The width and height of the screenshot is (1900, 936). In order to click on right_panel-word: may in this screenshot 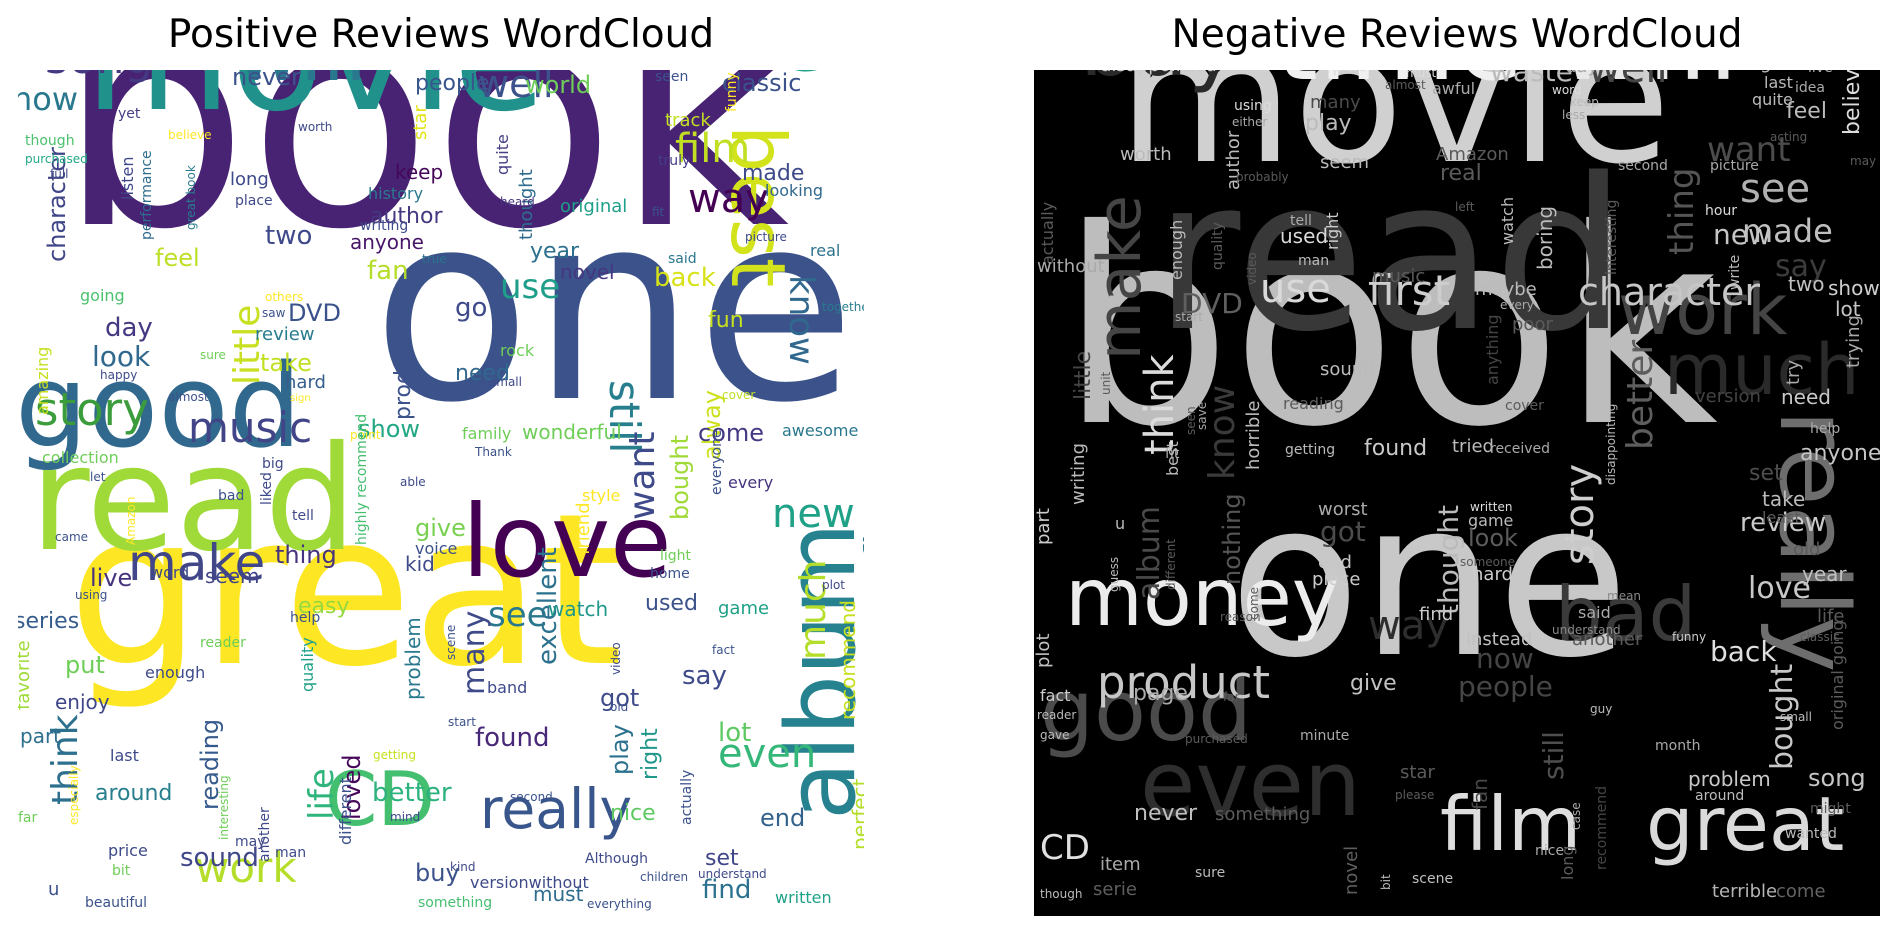, I will do `click(1863, 160)`.